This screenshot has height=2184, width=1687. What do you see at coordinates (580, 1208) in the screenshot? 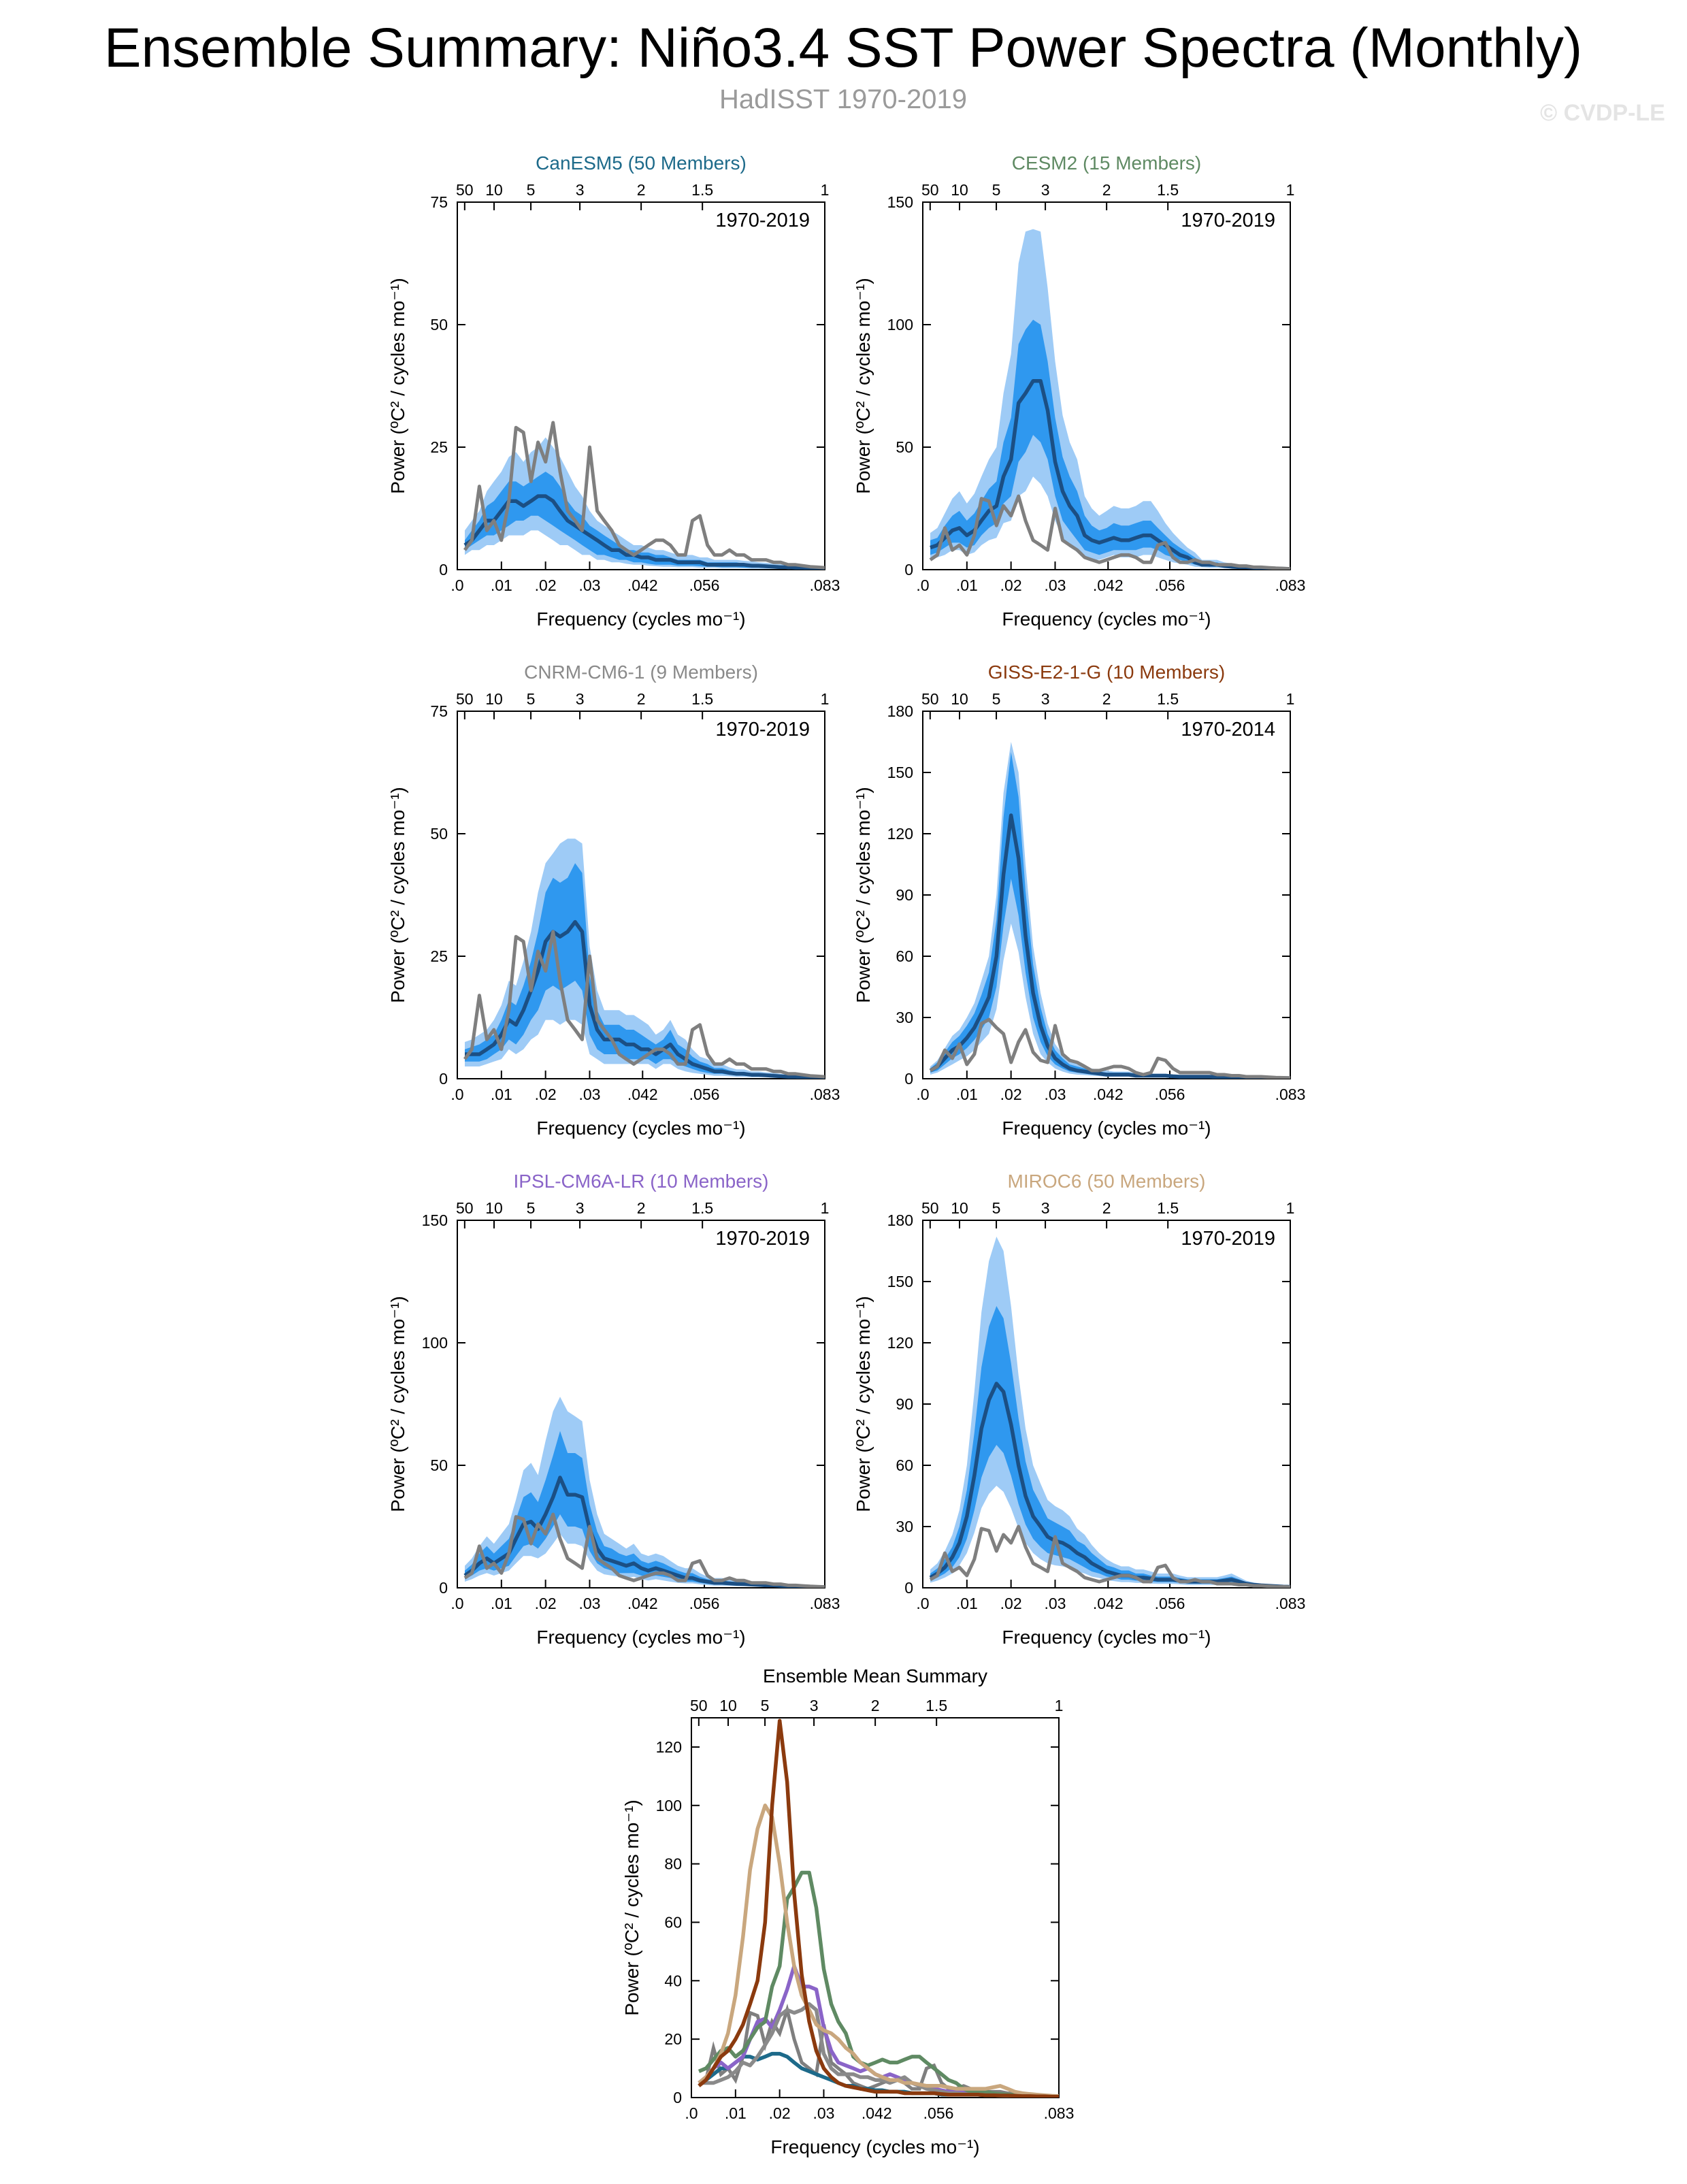
I see `panel-4-period-tick-label: 3` at bounding box center [580, 1208].